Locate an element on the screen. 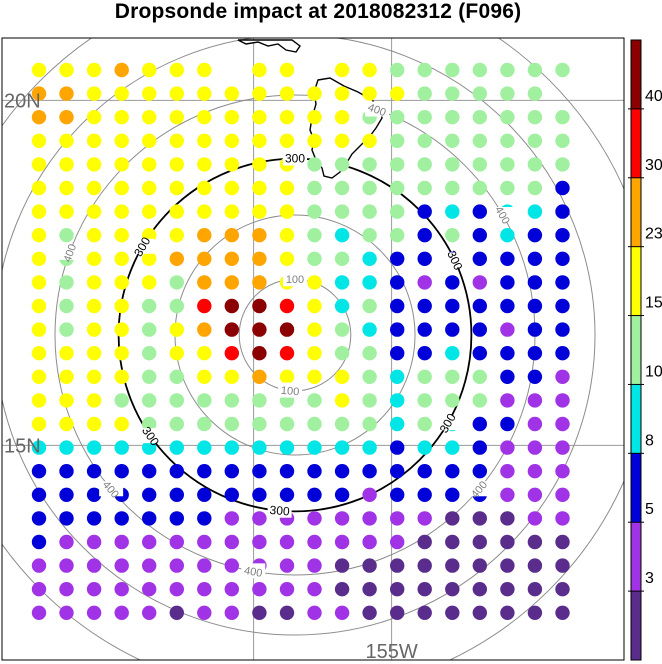 The height and width of the screenshot is (664, 662). latitude-label: 15N is located at coordinates (22, 446).